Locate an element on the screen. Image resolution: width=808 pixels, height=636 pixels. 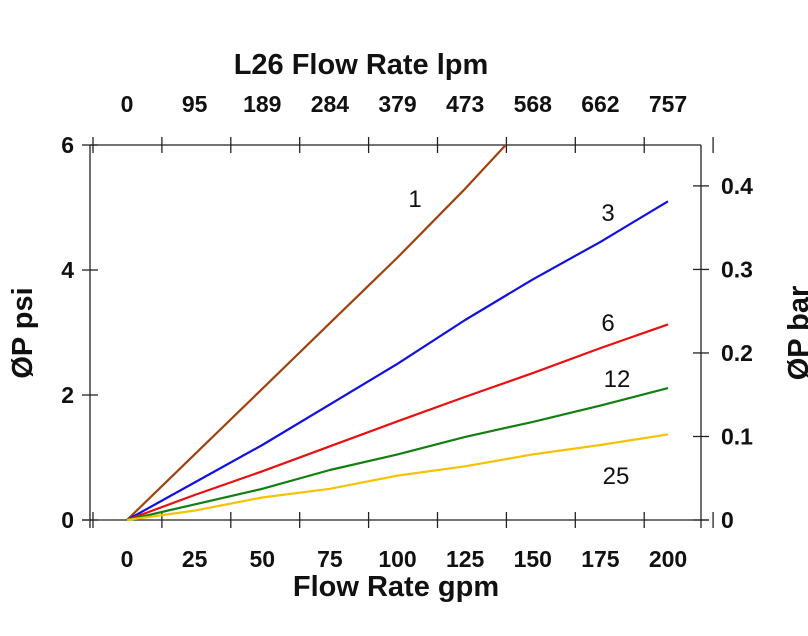
x2-tick-label: 95 is located at coordinates (195, 104).